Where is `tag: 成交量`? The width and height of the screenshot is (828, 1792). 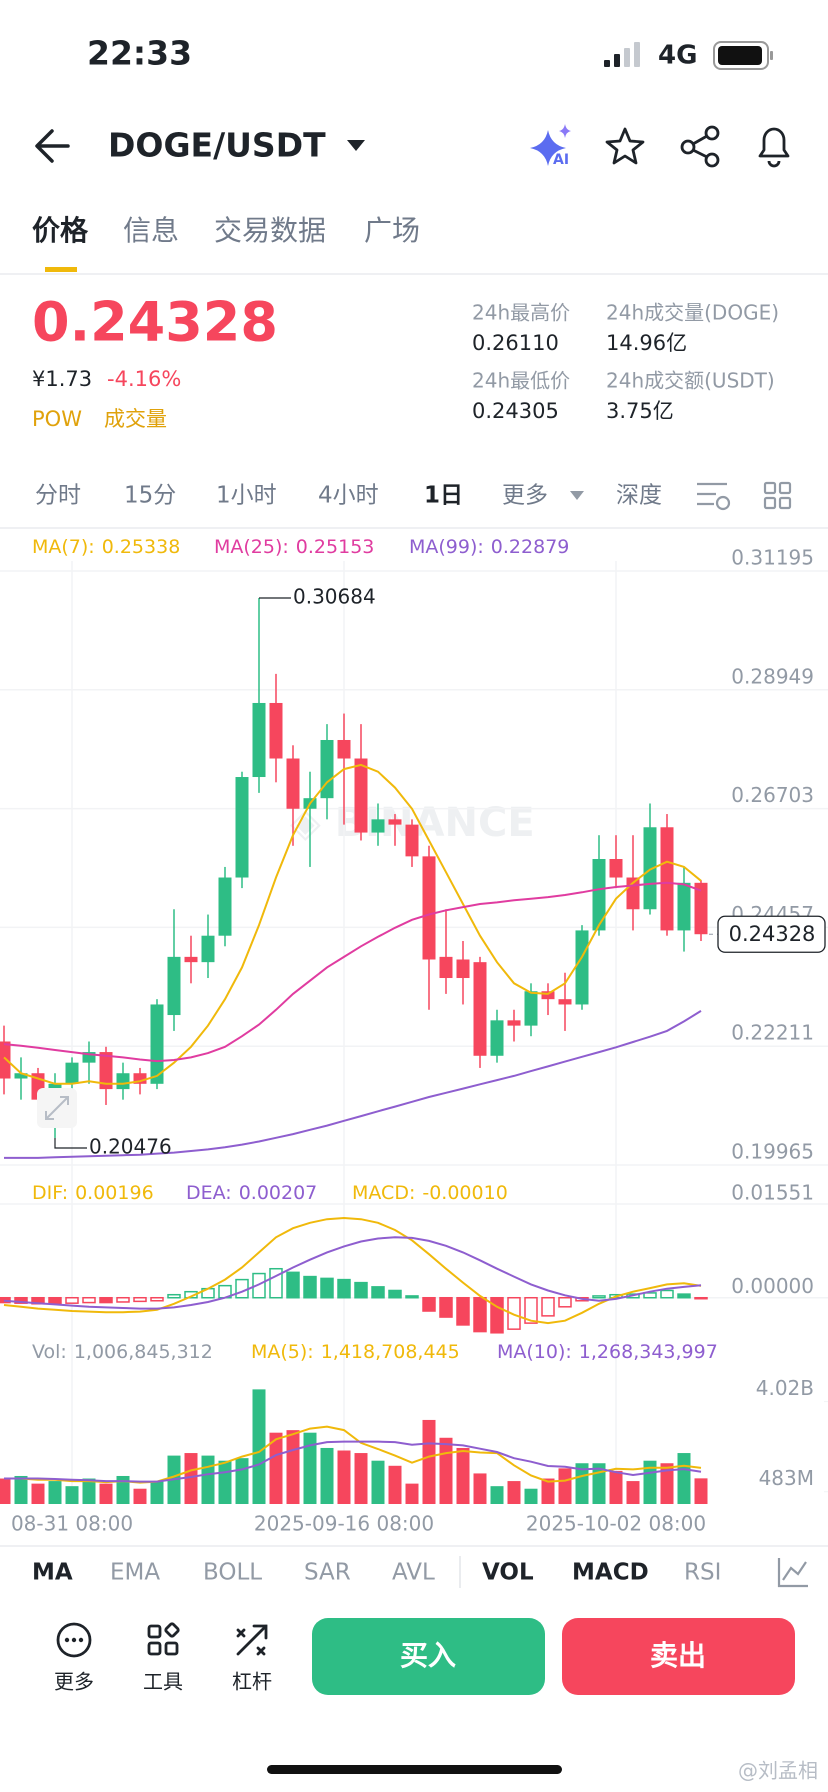
tag: 成交量 is located at coordinates (135, 419).